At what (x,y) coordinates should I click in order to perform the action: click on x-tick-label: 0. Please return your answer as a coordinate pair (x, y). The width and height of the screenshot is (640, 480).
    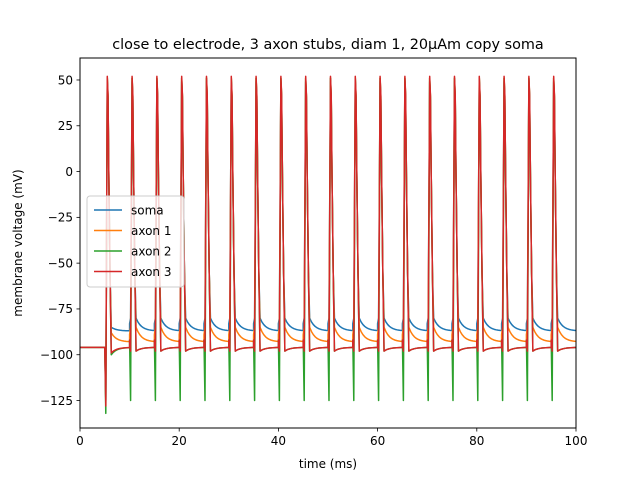
    Looking at the image, I should click on (80, 441).